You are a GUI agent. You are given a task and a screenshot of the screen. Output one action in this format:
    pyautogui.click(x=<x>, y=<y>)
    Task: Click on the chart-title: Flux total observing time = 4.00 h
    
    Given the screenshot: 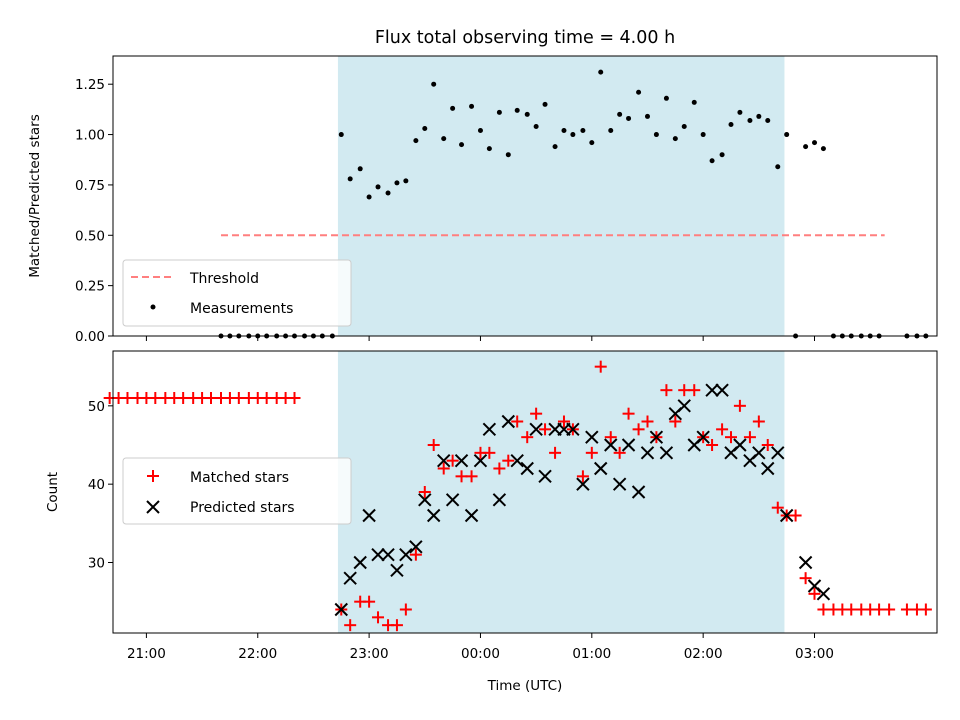 What is the action you would take?
    pyautogui.click(x=525, y=38)
    